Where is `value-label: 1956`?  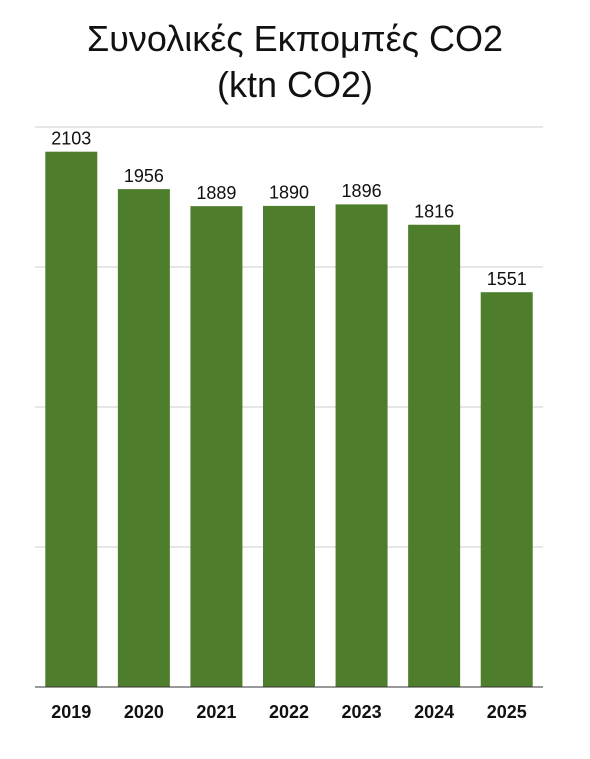
value-label: 1956 is located at coordinates (144, 176).